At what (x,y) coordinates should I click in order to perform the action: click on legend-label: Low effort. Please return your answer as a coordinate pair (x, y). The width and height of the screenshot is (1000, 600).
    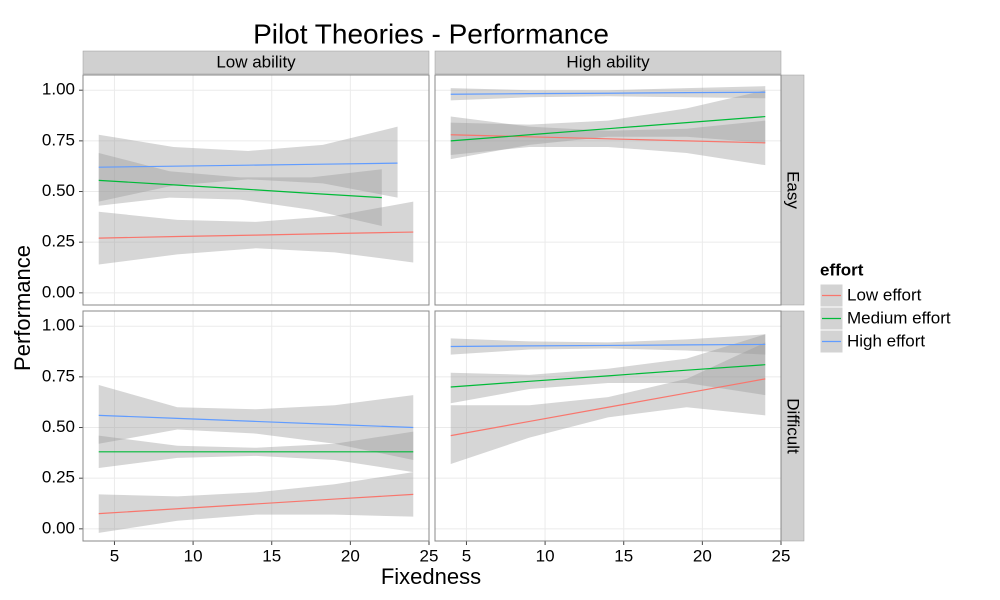
    Looking at the image, I should click on (884, 294).